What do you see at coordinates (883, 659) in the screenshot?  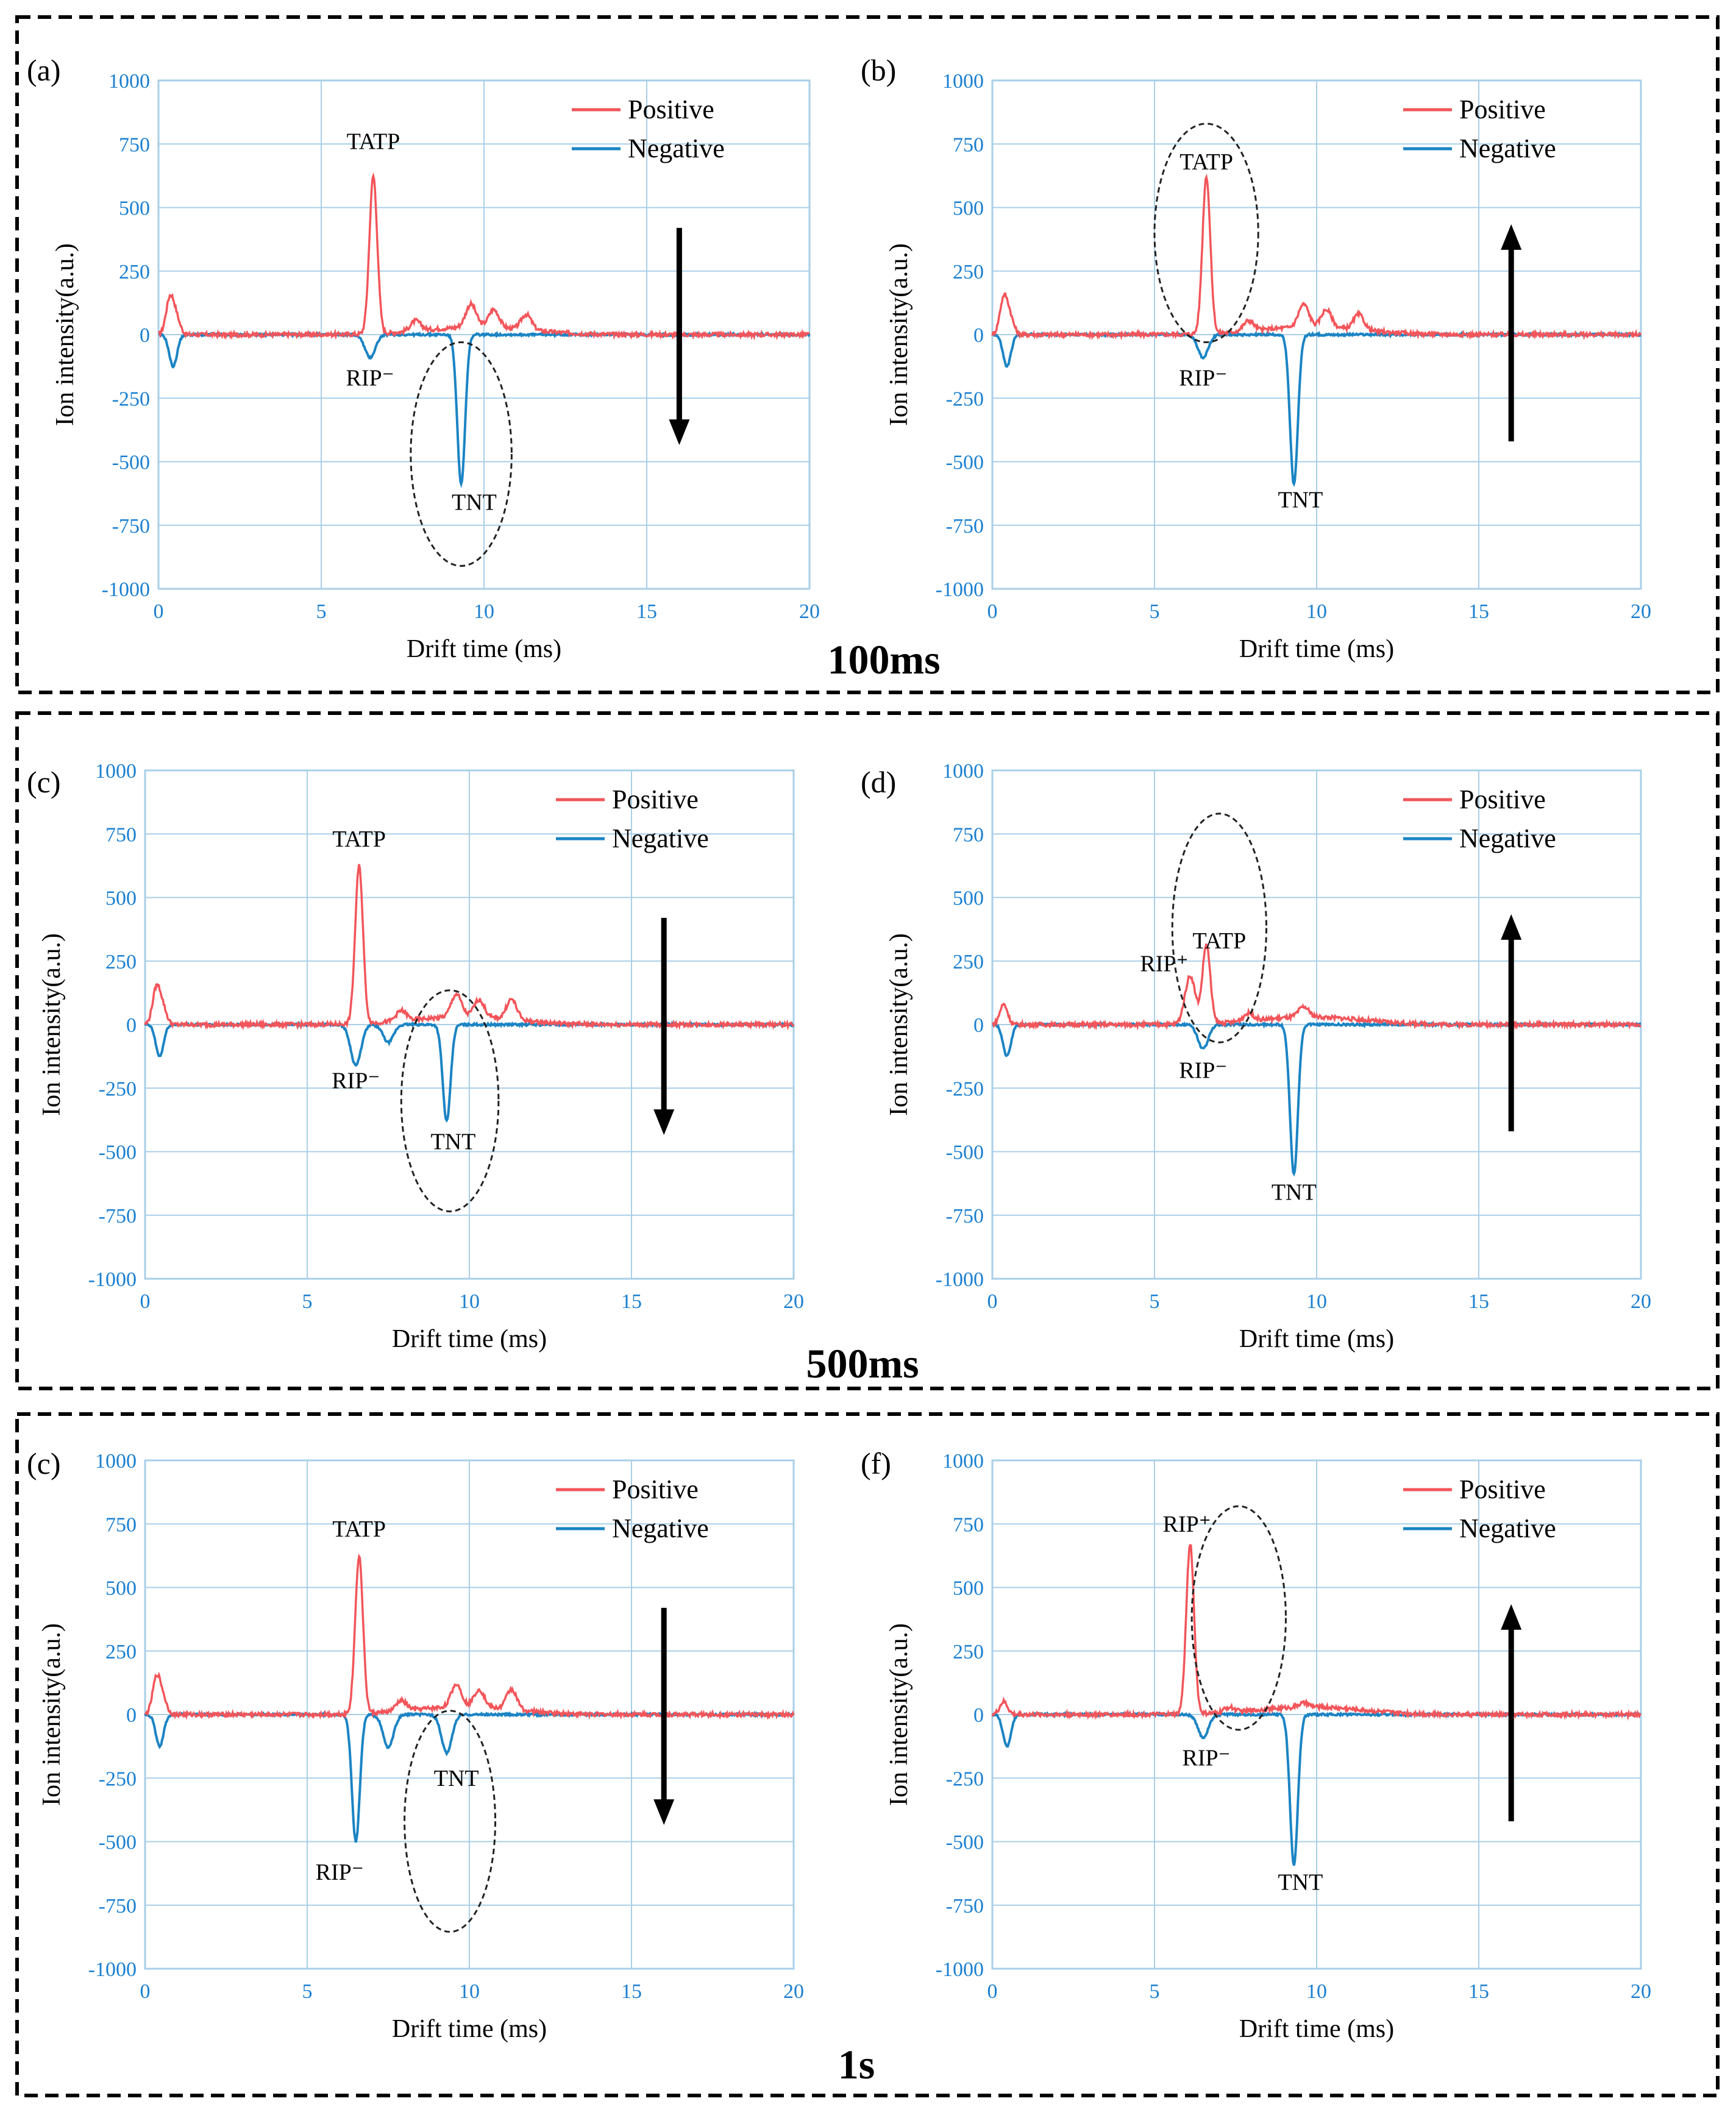 I see `group-label: 100ms` at bounding box center [883, 659].